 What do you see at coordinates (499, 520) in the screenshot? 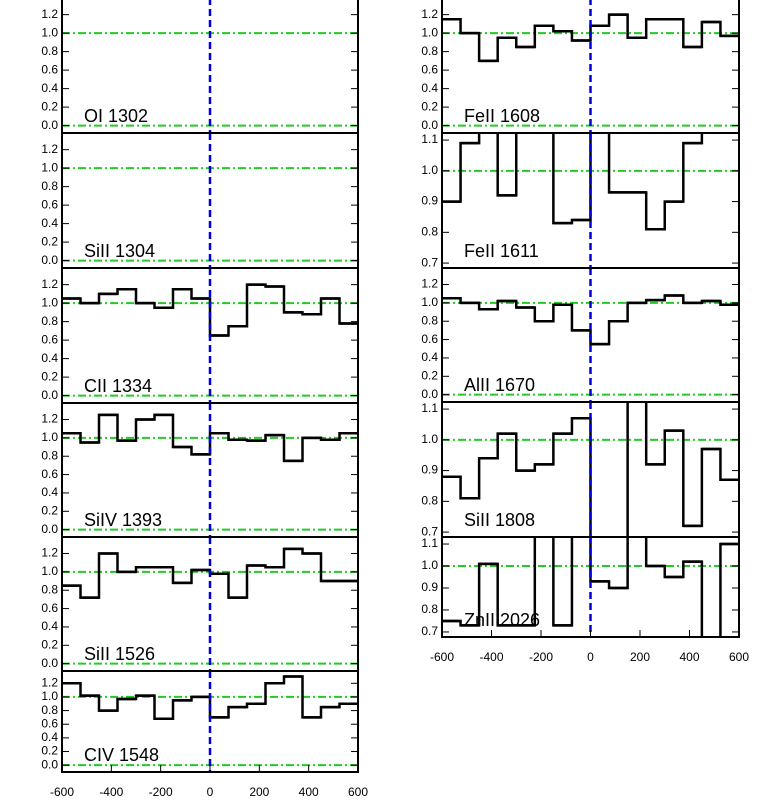
I see `panel-label: SiII 1808` at bounding box center [499, 520].